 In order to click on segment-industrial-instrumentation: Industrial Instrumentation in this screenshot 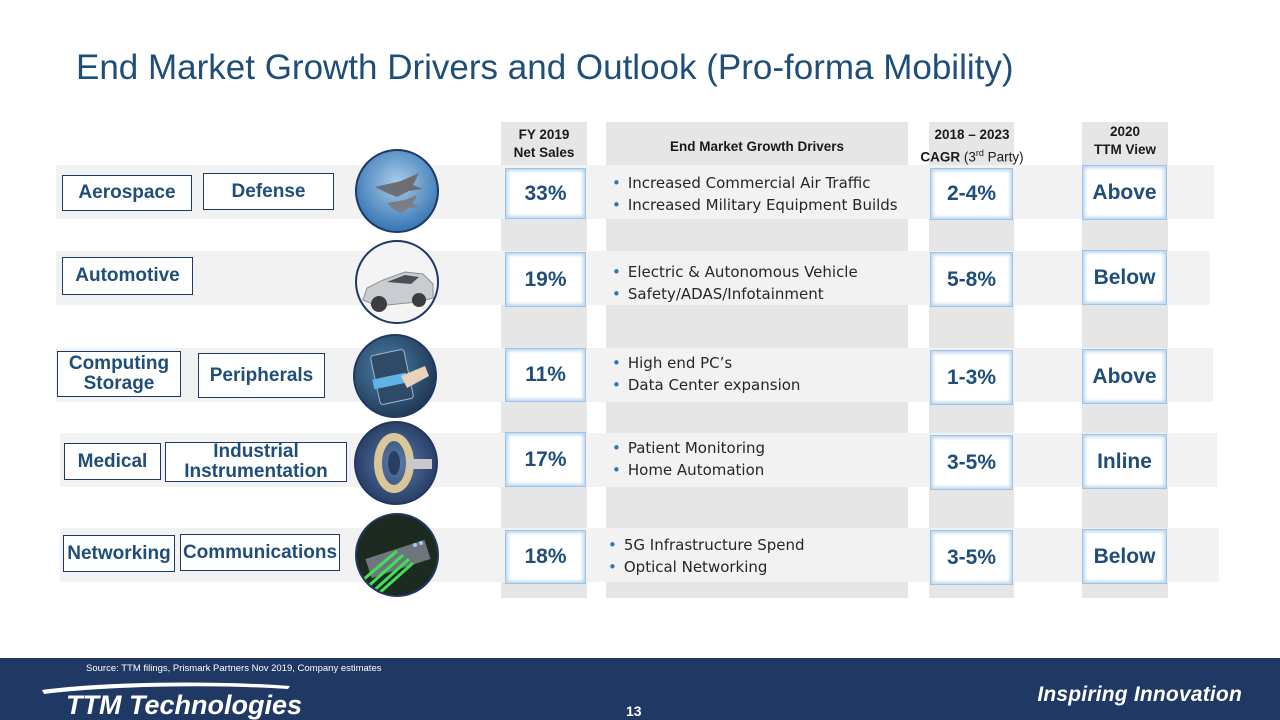, I will do `click(256, 462)`.